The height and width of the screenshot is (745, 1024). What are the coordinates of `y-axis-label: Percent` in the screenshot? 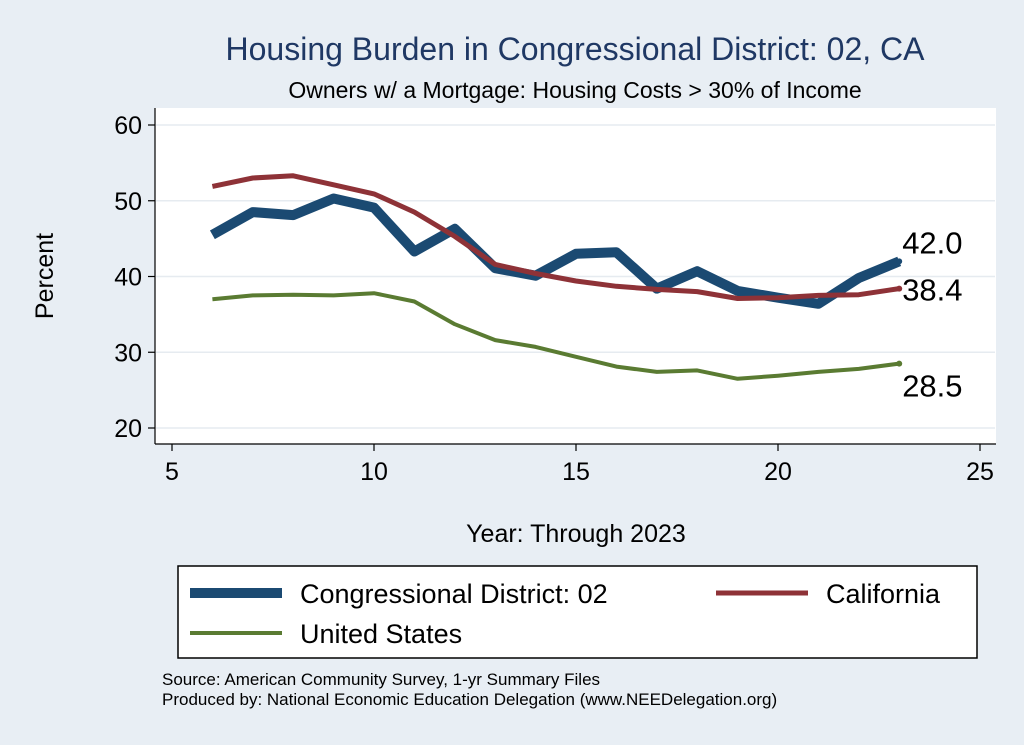 It's located at (45, 276).